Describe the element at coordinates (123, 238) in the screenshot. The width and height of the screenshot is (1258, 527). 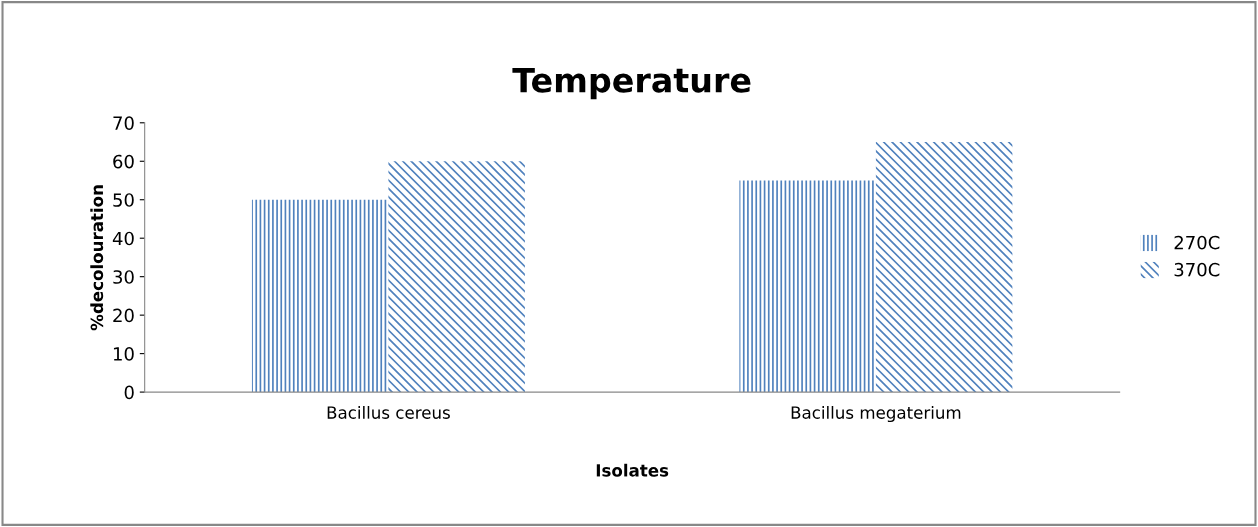
I see `y-tick-label: 40` at that location.